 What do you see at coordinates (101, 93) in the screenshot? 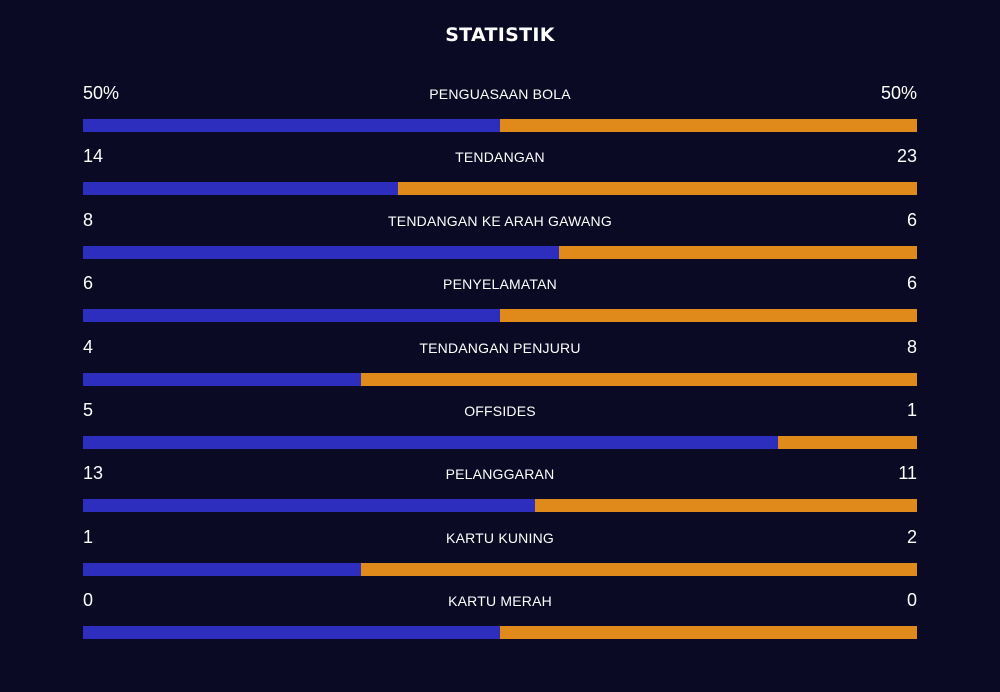
I see `home-value: 50%` at bounding box center [101, 93].